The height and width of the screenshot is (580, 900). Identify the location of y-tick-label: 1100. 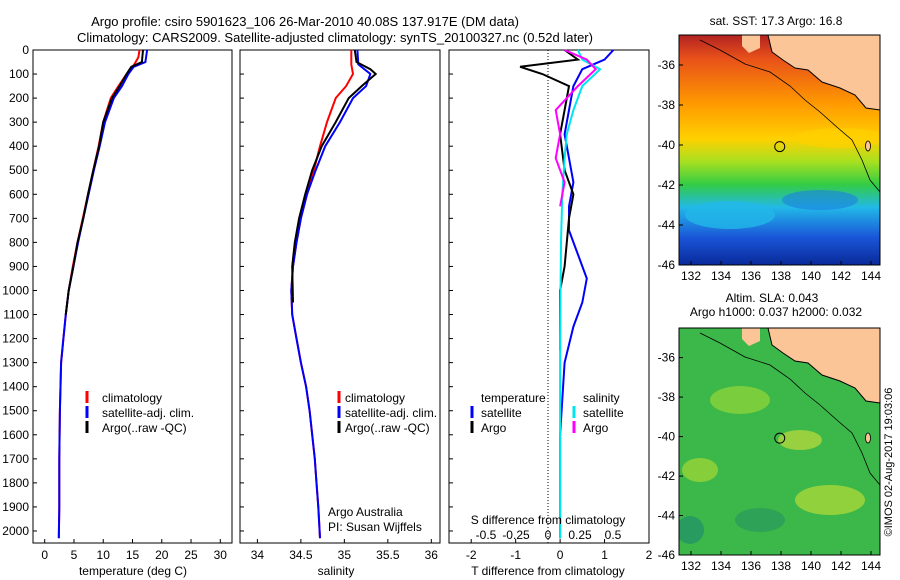
(16, 315).